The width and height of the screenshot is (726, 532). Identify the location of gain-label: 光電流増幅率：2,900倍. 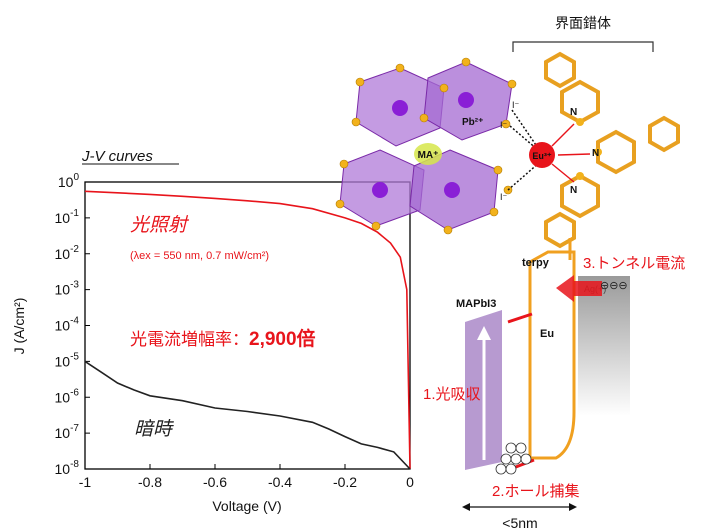
(223, 338).